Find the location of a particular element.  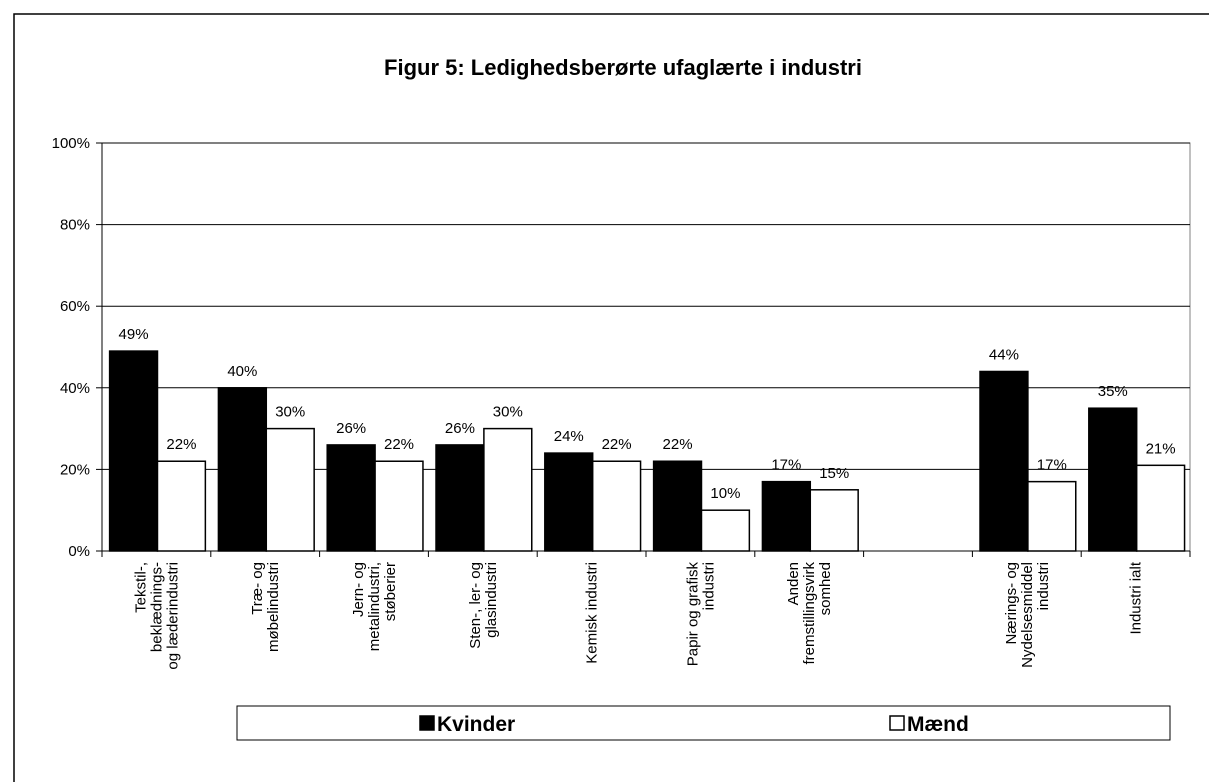

data-label: 40% is located at coordinates (242, 371).